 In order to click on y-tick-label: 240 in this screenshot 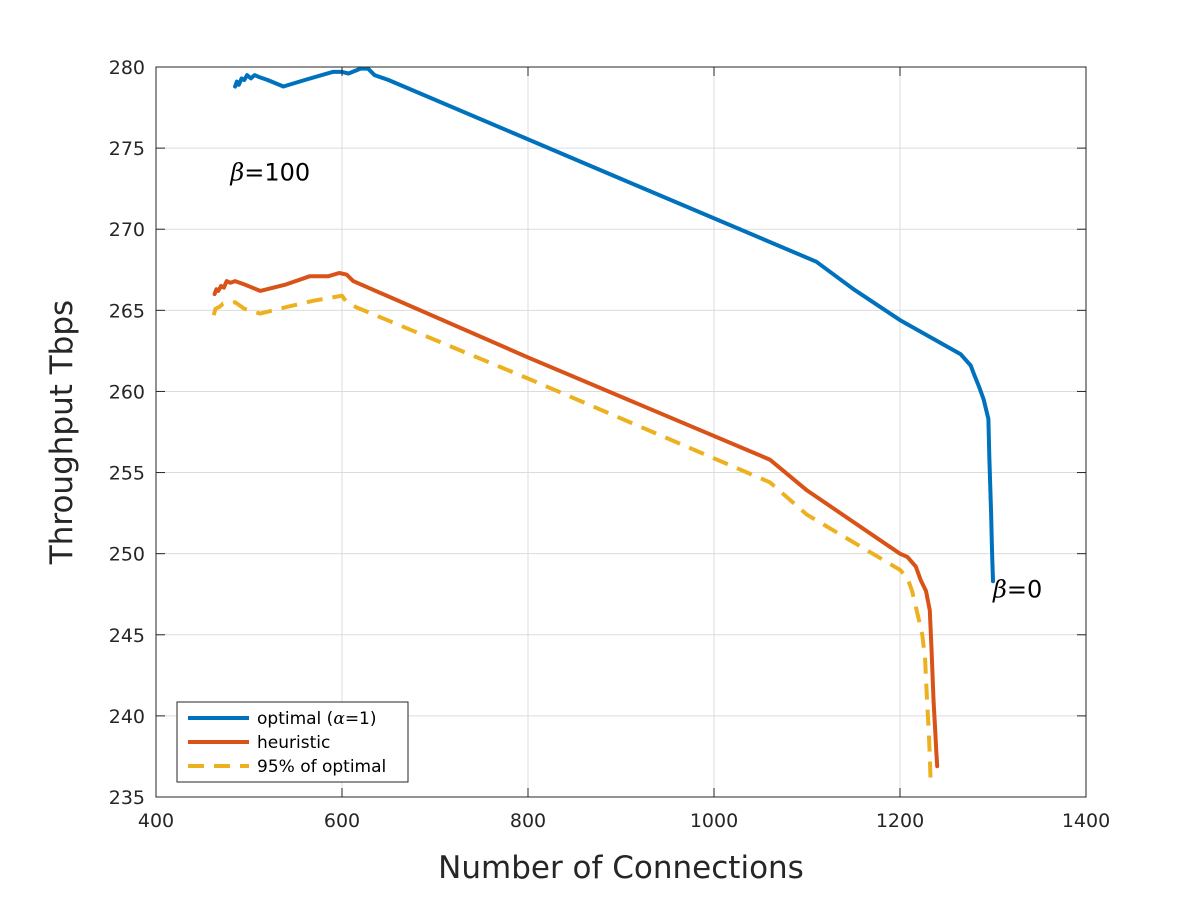, I will do `click(127, 717)`.